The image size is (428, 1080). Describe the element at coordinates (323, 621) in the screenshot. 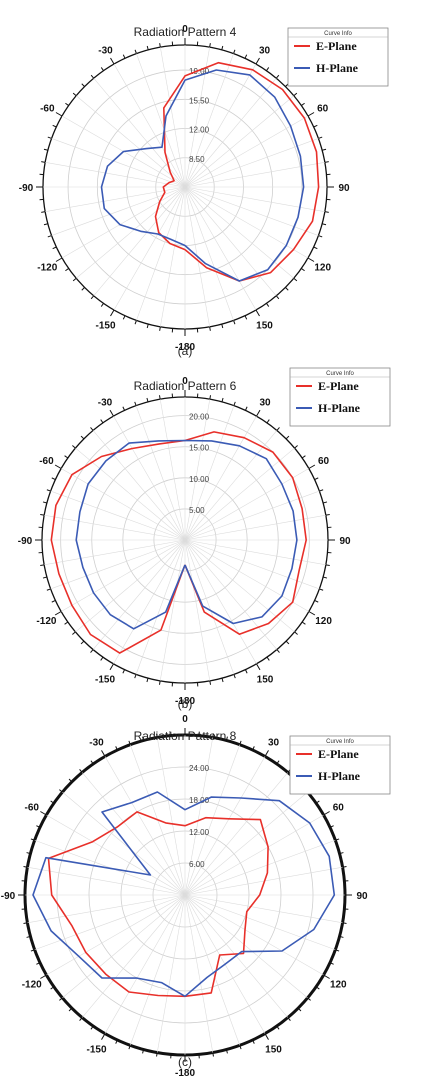

I see `angle-label: 120` at that location.